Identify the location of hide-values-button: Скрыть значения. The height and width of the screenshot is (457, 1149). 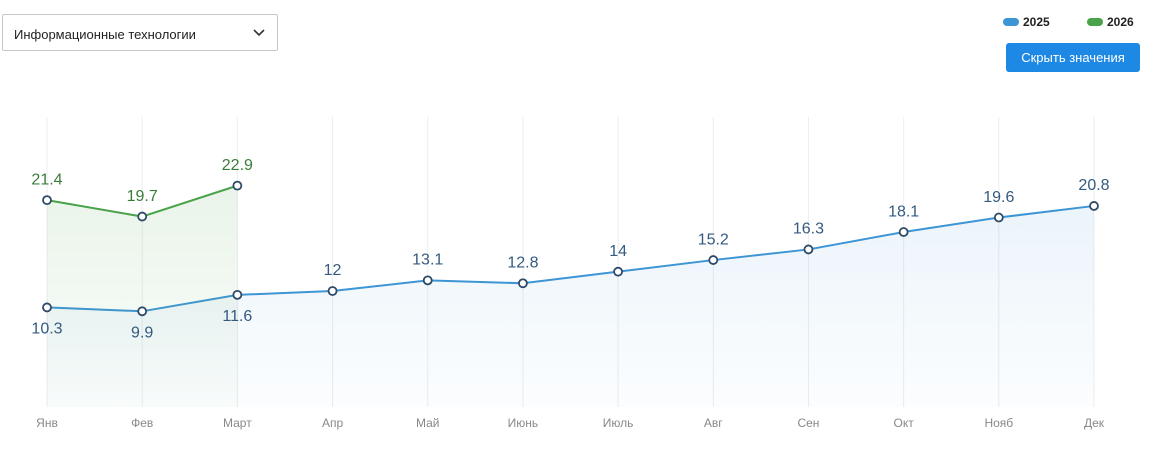
(1073, 57).